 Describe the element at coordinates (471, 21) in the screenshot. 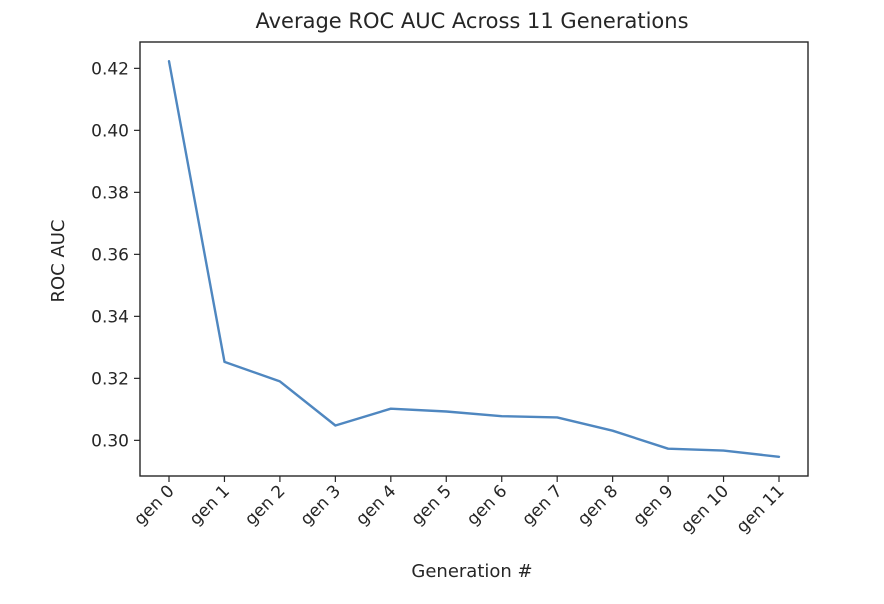

I see `chart-title: Average ROC AUC Across 11 Generations` at that location.